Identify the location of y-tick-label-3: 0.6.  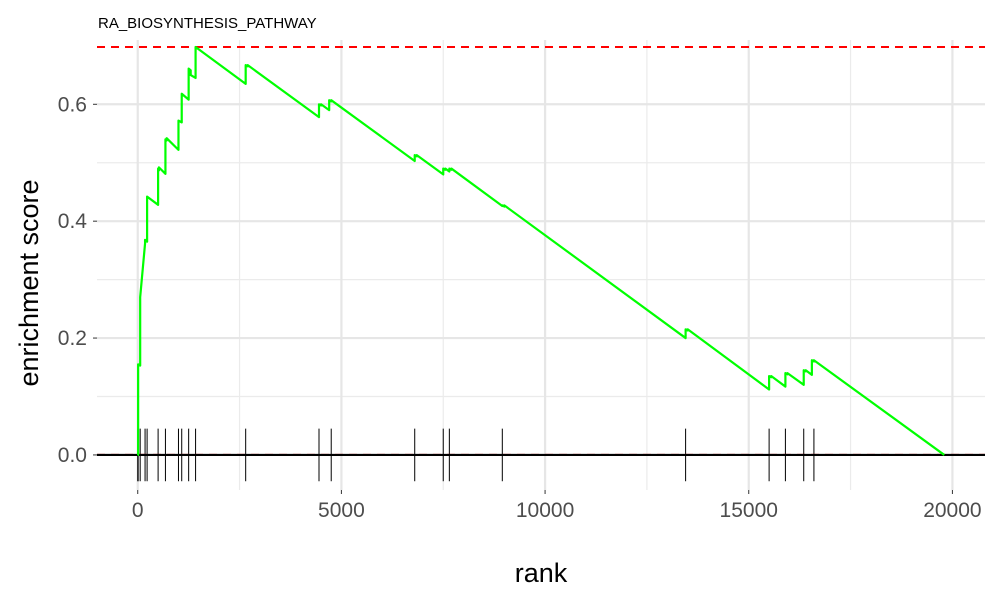
(72, 104).